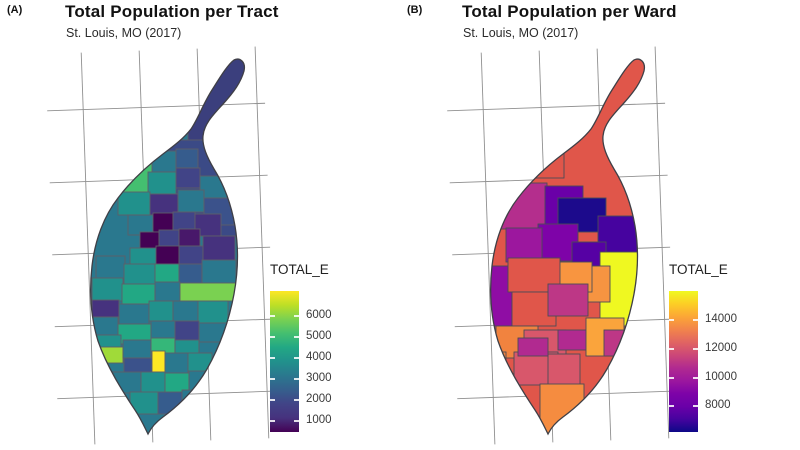 The width and height of the screenshot is (800, 450). What do you see at coordinates (299, 269) in the screenshot?
I see `legend-tract-title: TOTAL_E` at bounding box center [299, 269].